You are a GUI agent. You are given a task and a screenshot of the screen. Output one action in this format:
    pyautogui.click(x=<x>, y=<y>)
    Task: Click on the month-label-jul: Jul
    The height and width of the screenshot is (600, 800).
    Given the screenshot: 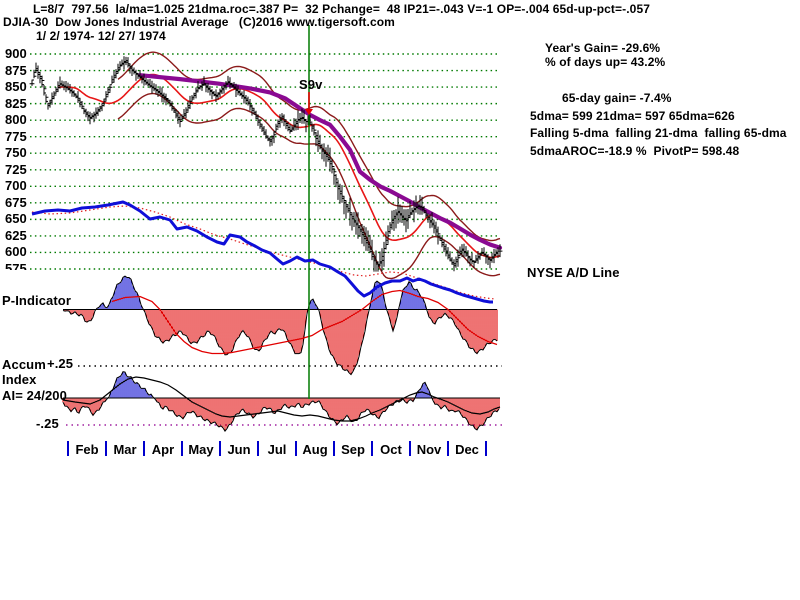 What is the action you would take?
    pyautogui.click(x=277, y=449)
    